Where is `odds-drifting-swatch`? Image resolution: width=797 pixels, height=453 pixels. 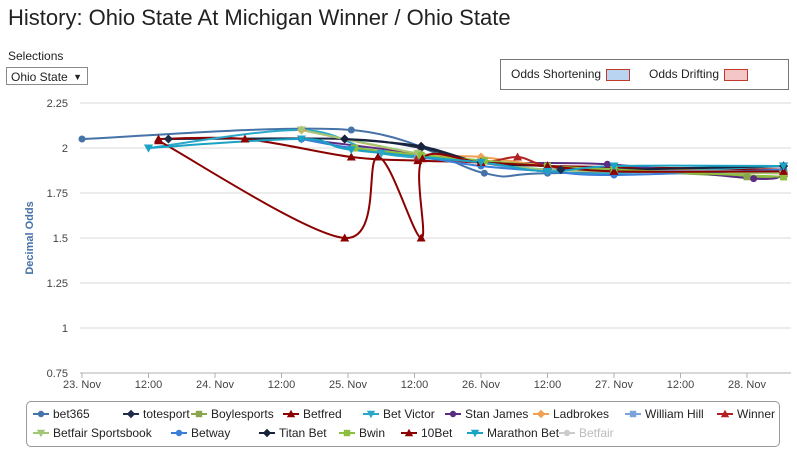
odds-drifting-swatch is located at coordinates (736, 75).